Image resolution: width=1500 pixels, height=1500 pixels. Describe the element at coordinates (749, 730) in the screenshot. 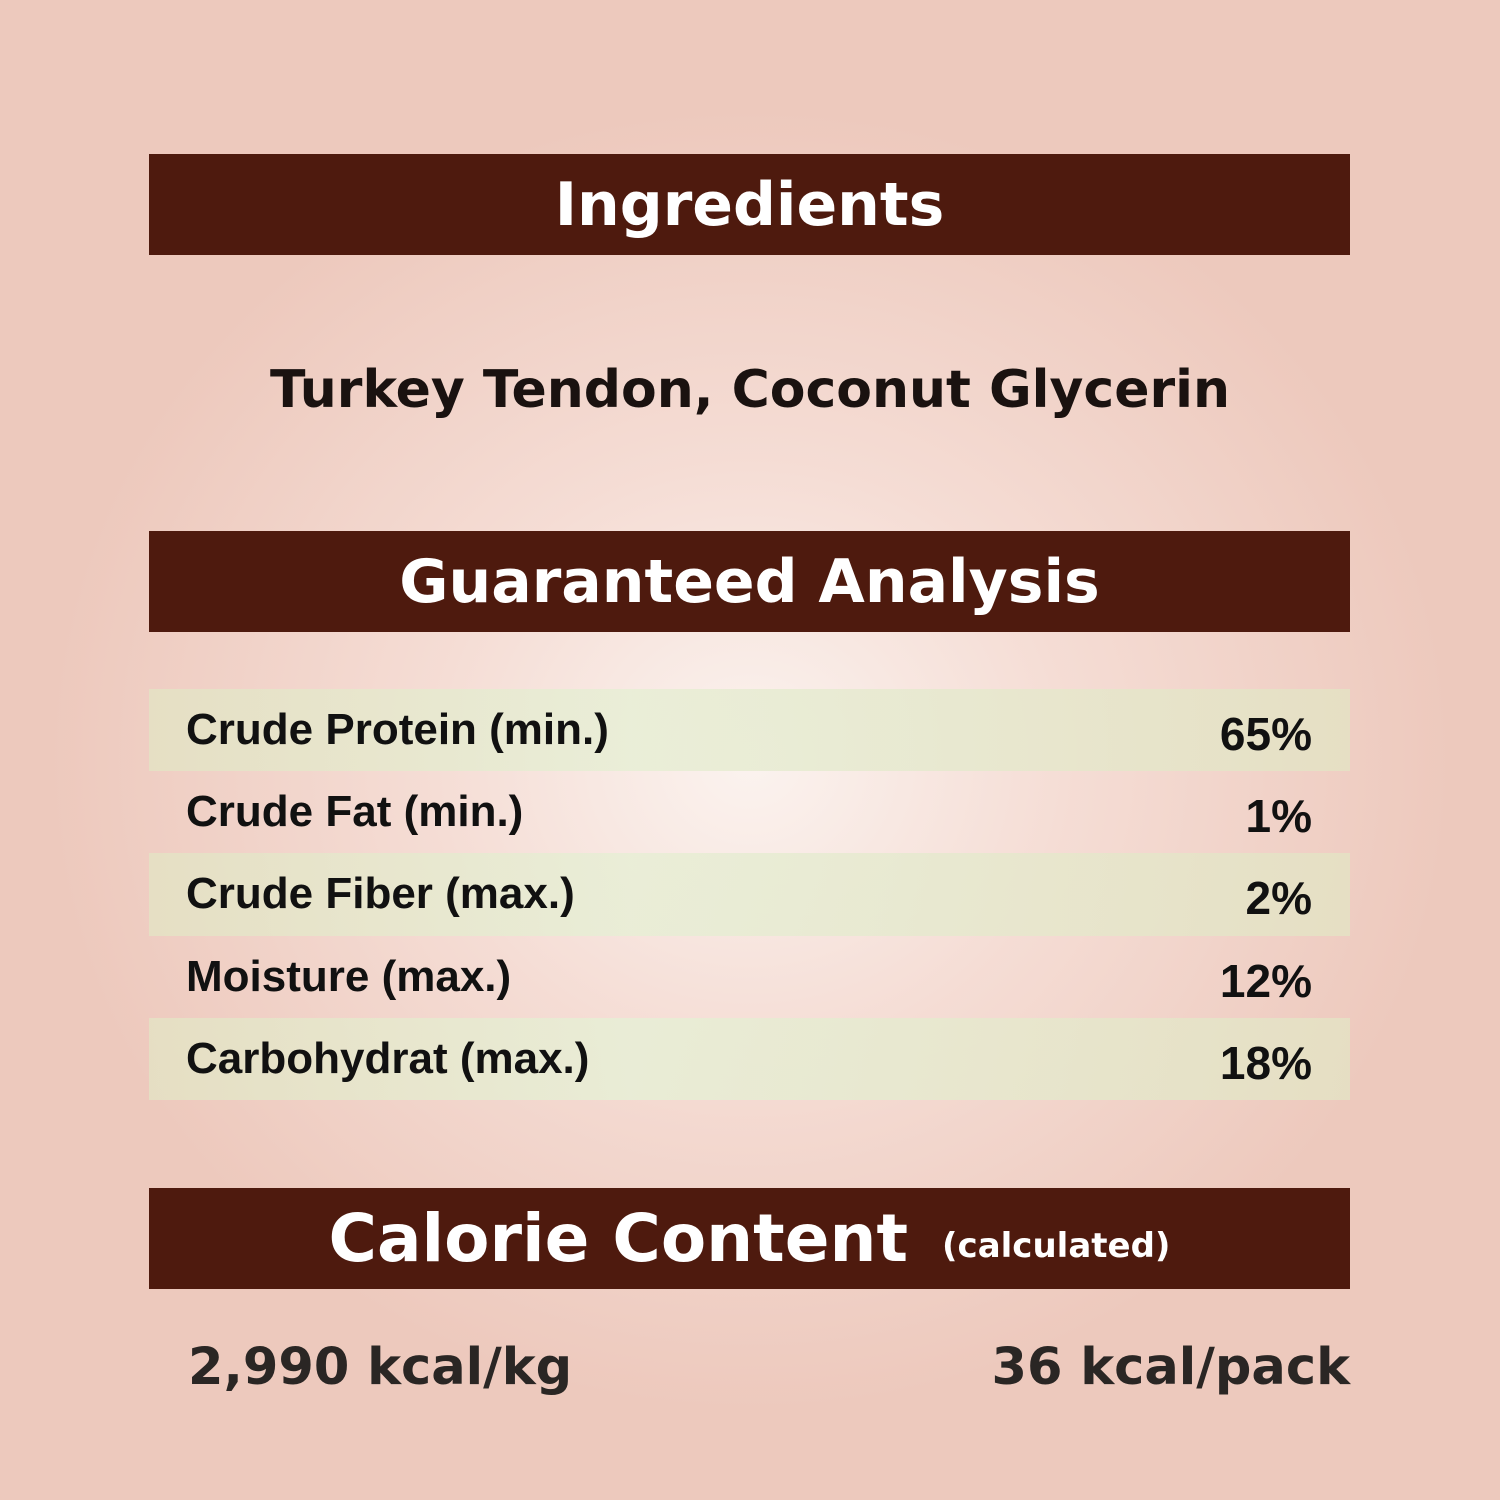

I see `table-row: Crude Protein (min.) 65%` at that location.